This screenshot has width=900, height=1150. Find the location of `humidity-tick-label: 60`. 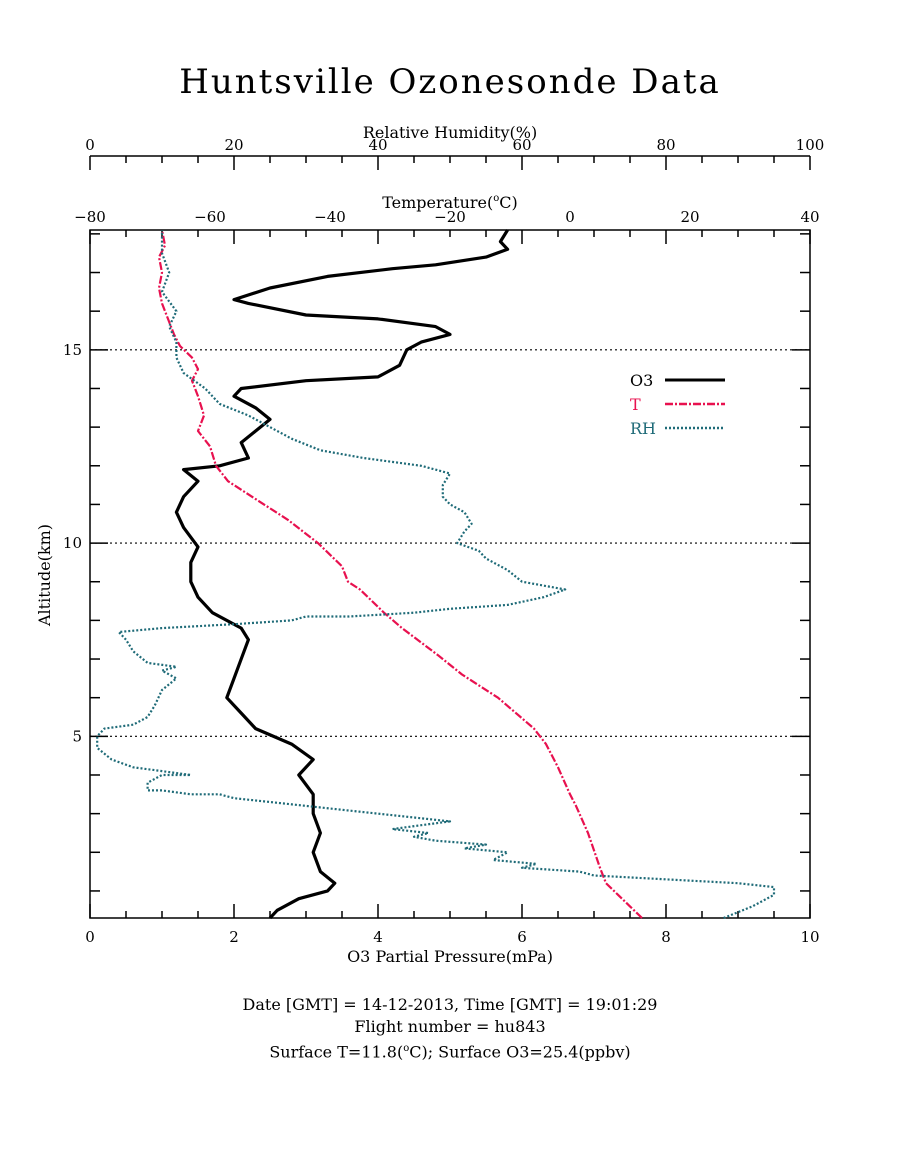

humidity-tick-label: 60 is located at coordinates (521, 145).